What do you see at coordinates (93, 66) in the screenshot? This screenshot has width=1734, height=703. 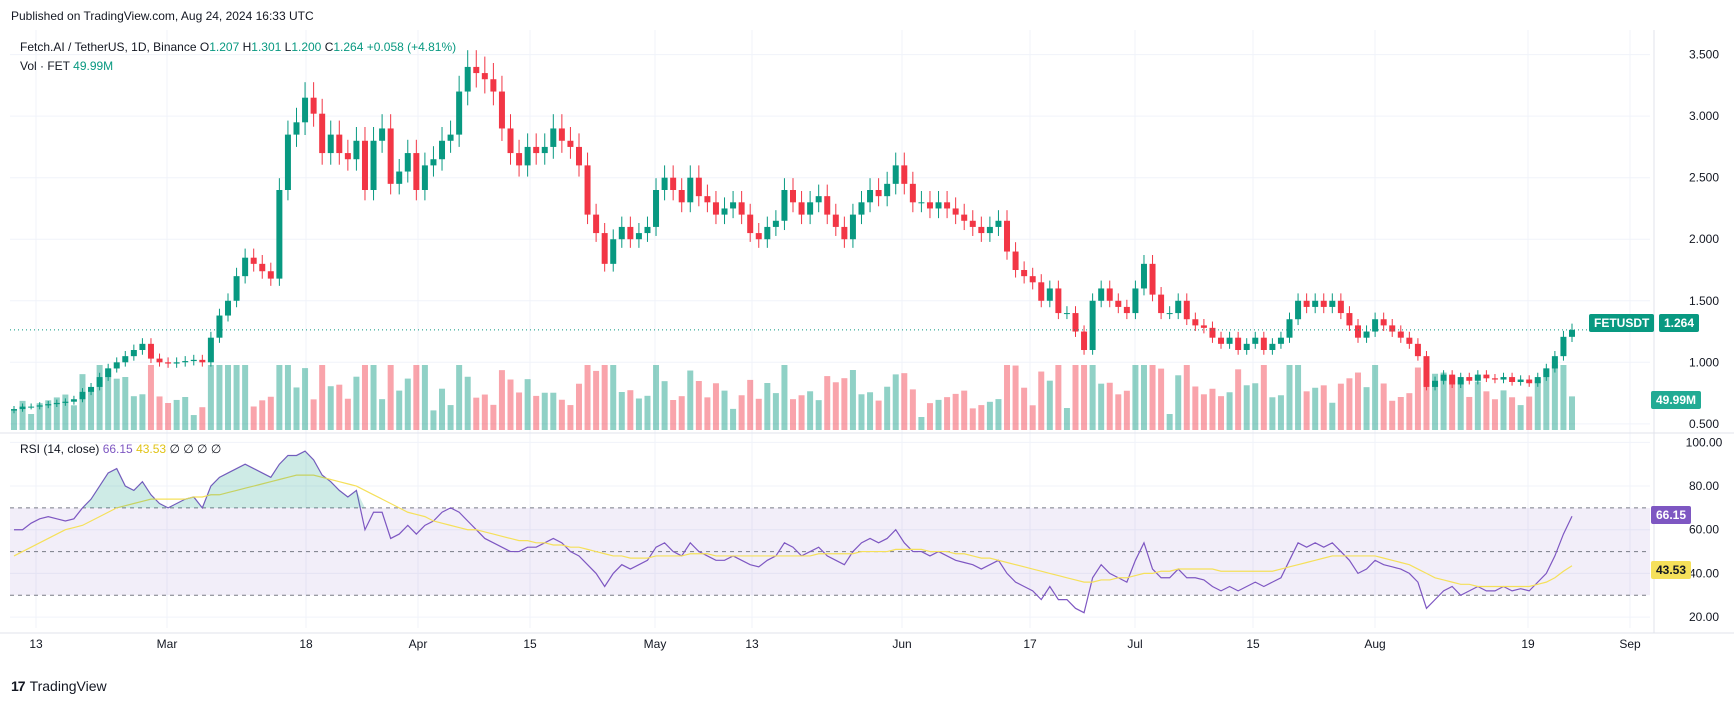 I see `volume-value: 49.99M` at bounding box center [93, 66].